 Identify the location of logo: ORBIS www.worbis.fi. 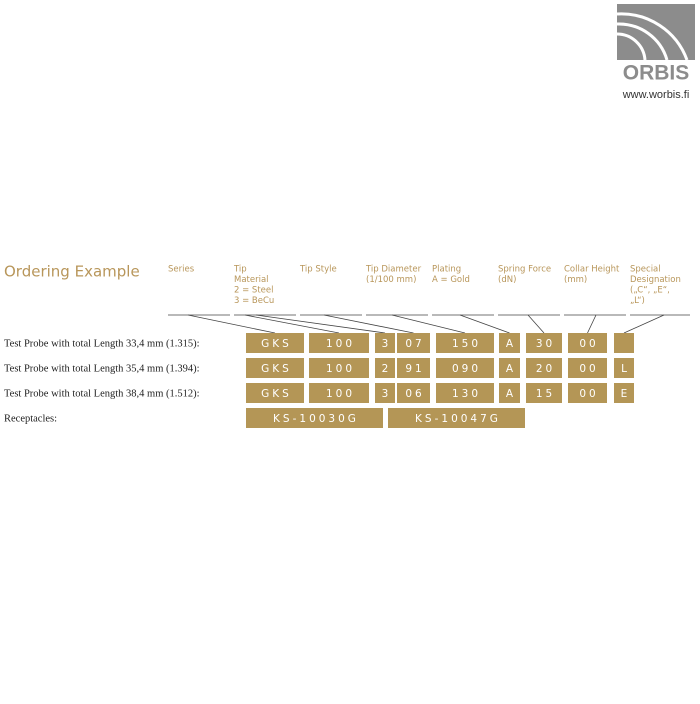
(655, 52).